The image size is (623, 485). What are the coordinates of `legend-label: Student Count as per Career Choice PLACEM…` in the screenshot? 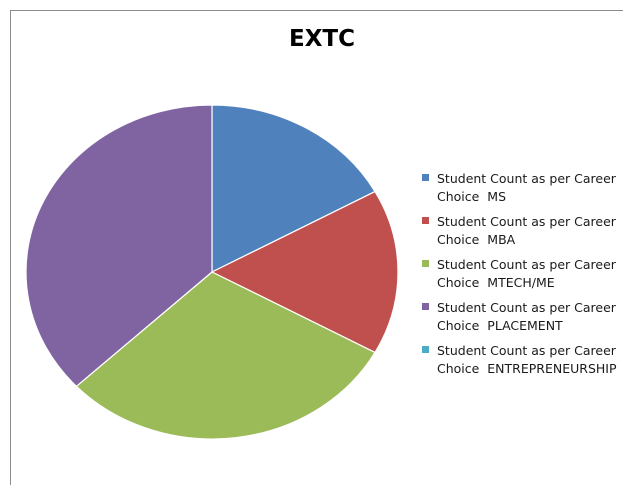 It's located at (526, 317).